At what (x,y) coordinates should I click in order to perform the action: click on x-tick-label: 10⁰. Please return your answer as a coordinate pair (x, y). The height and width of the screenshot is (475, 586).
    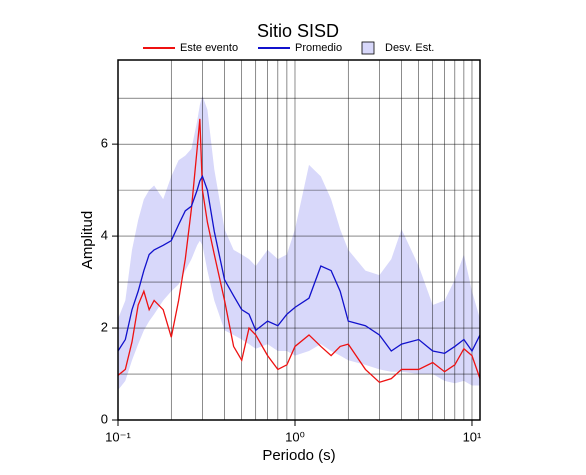
    Looking at the image, I should click on (295, 436).